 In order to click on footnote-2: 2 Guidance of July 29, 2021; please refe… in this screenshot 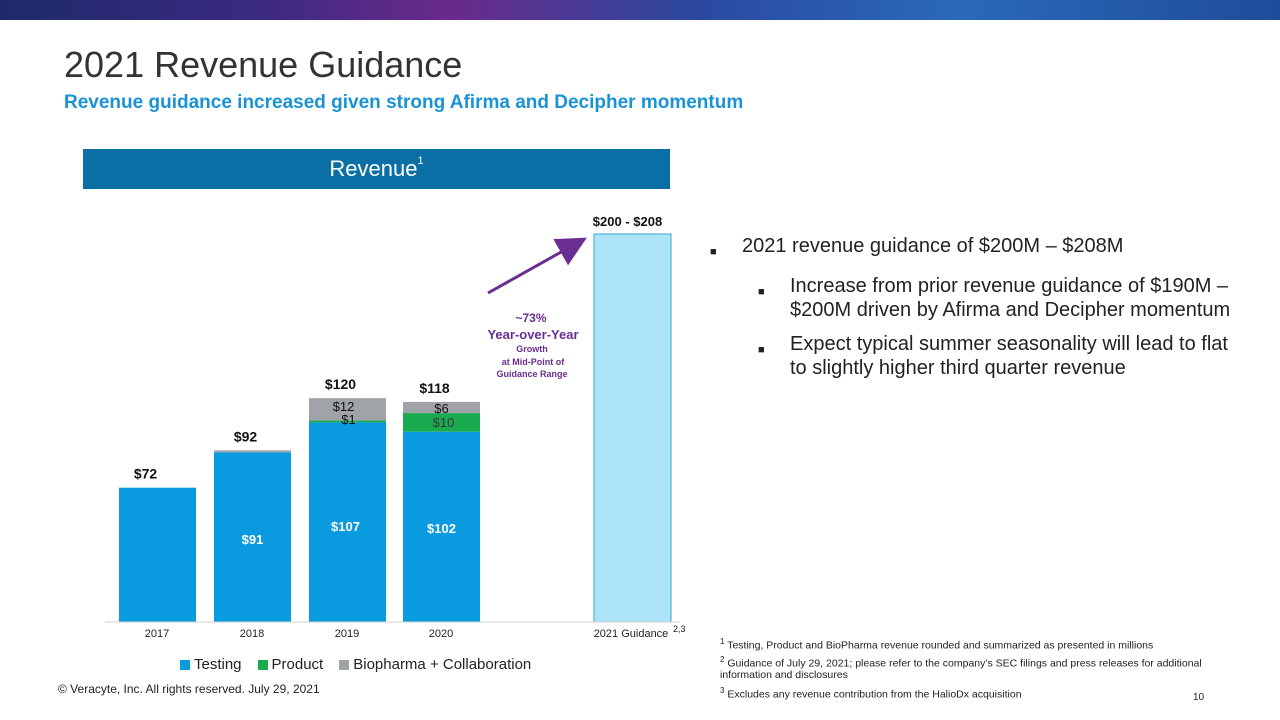, I will do `click(980, 668)`.